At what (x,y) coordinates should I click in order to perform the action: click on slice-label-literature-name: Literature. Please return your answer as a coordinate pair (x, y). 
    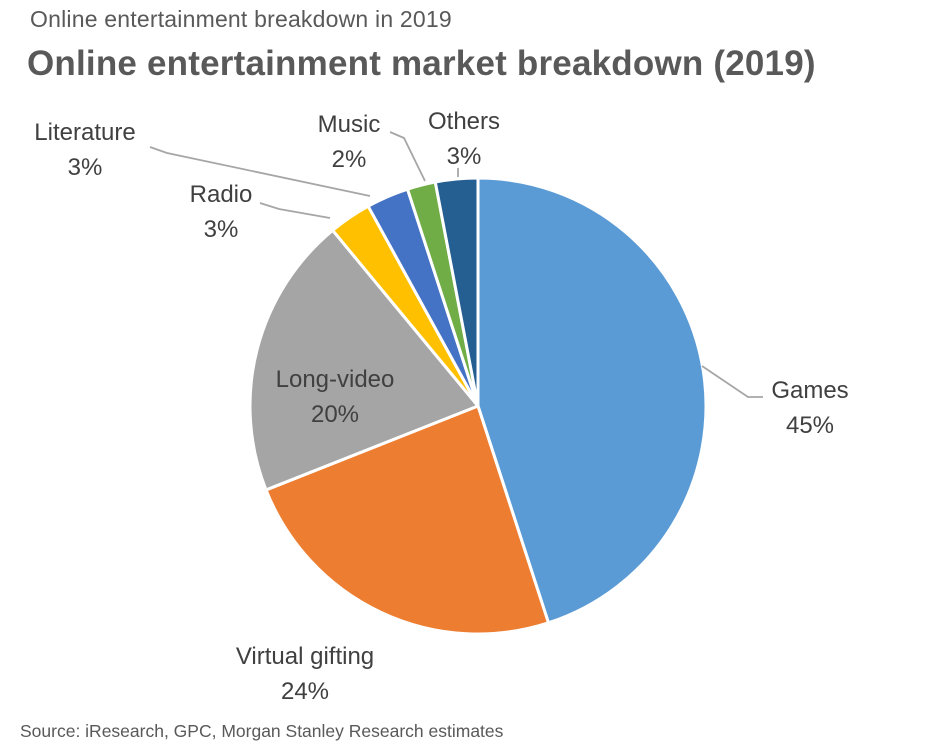
    Looking at the image, I should click on (85, 132).